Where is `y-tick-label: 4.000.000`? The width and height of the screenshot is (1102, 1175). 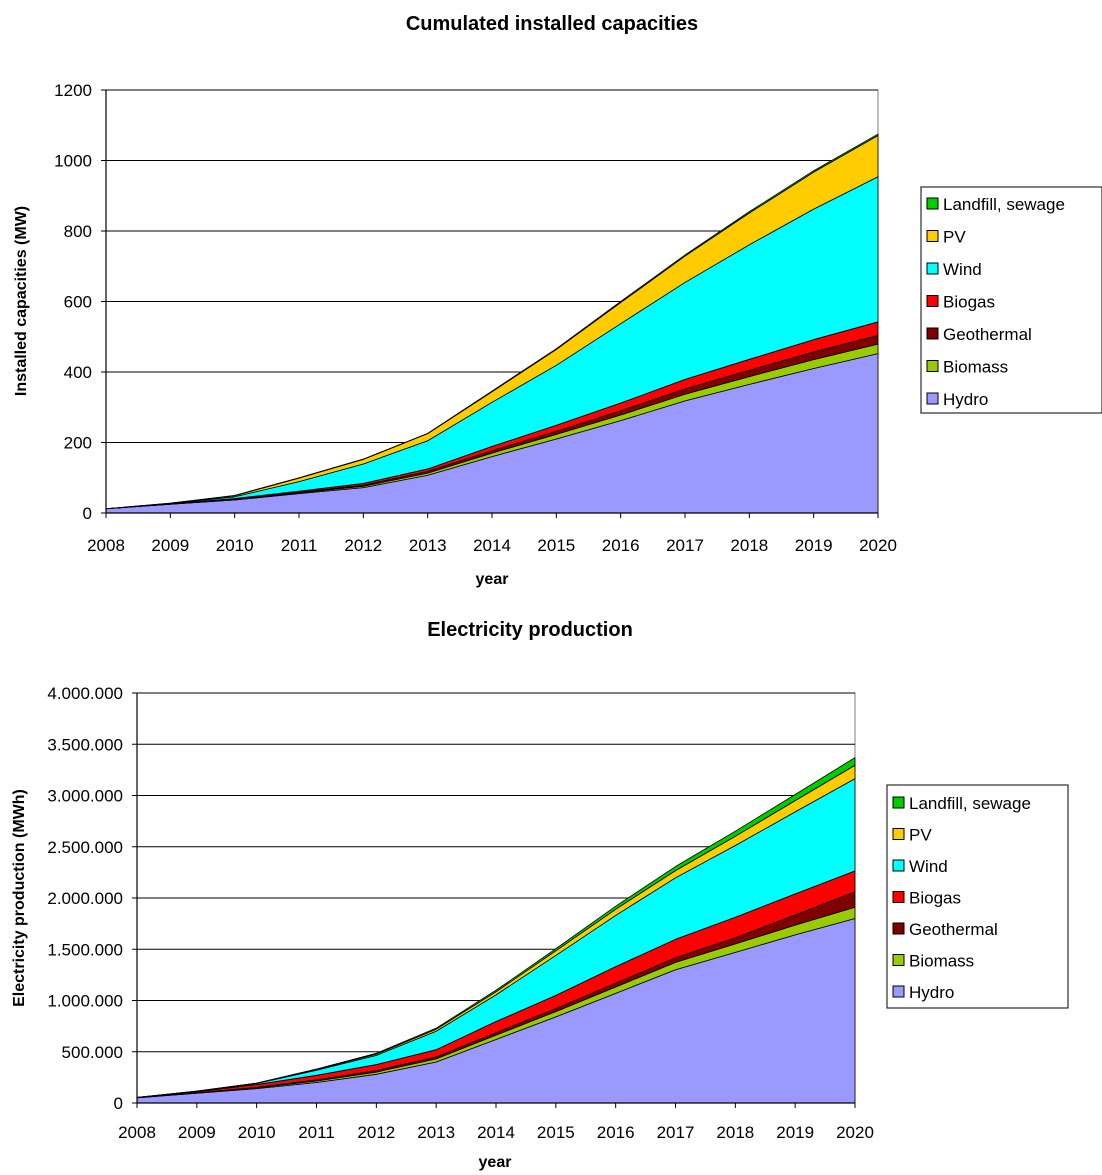
y-tick-label: 4.000.000 is located at coordinates (85, 693).